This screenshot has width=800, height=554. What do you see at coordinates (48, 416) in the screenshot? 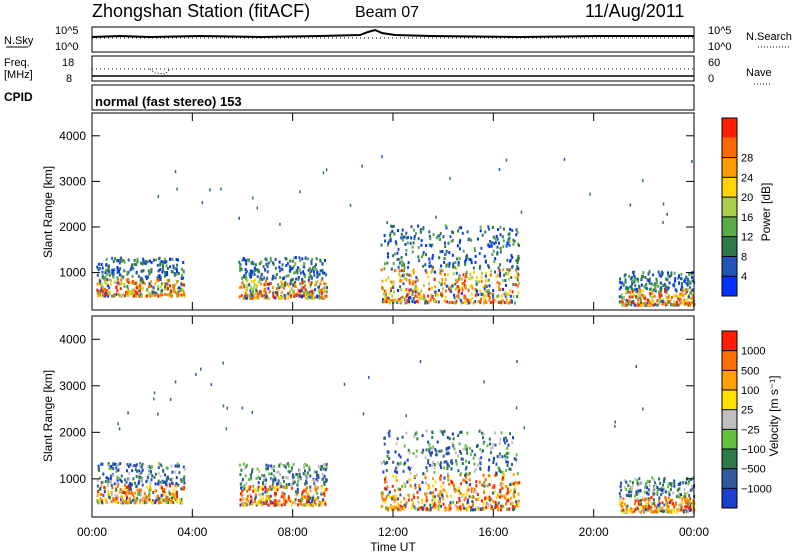
I see `velocity-ylabel: Slant Range [km]` at bounding box center [48, 416].